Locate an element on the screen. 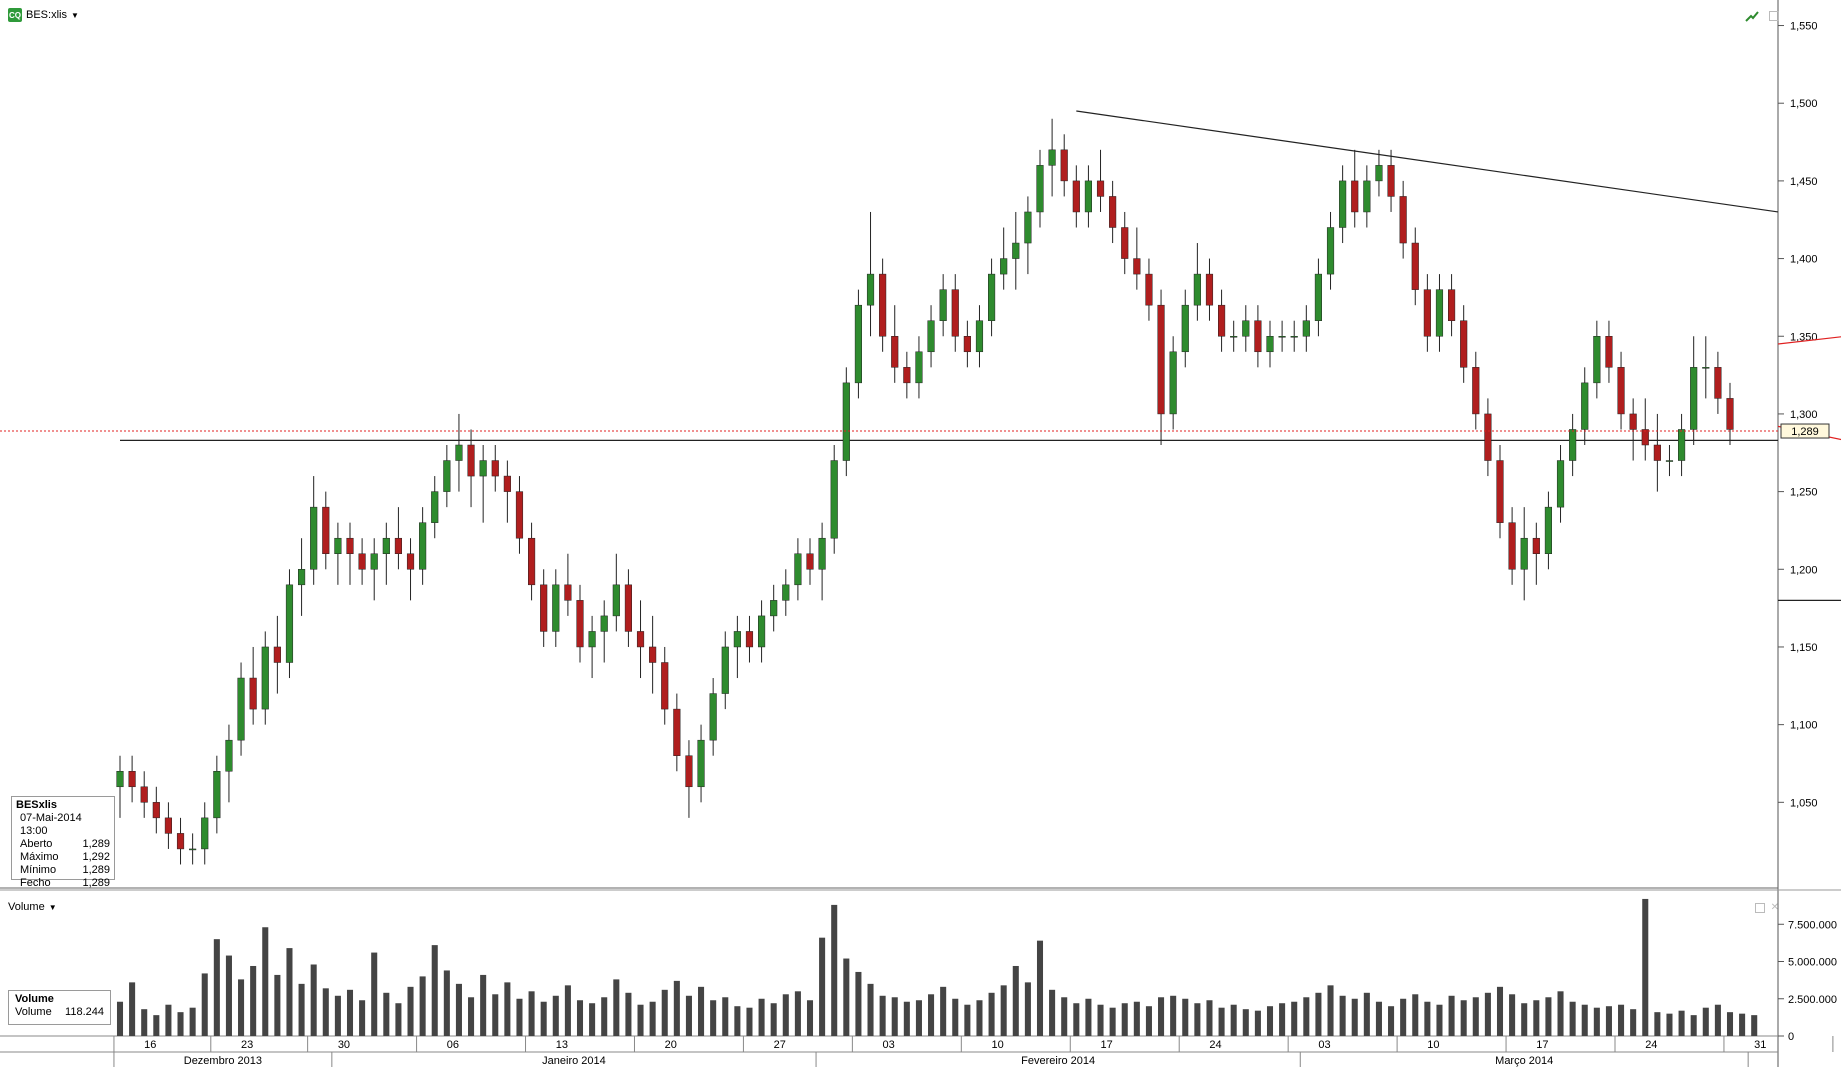 The height and width of the screenshot is (1067, 1841). price-tick-label: 1,200 is located at coordinates (1804, 570).